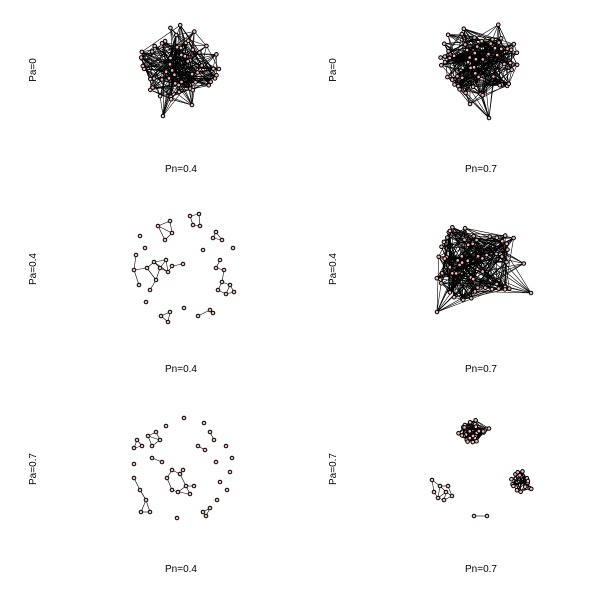  Describe the element at coordinates (424, 98) in the screenshot. I see `panel-0-1: Pa=0 Pn=0.7` at that location.